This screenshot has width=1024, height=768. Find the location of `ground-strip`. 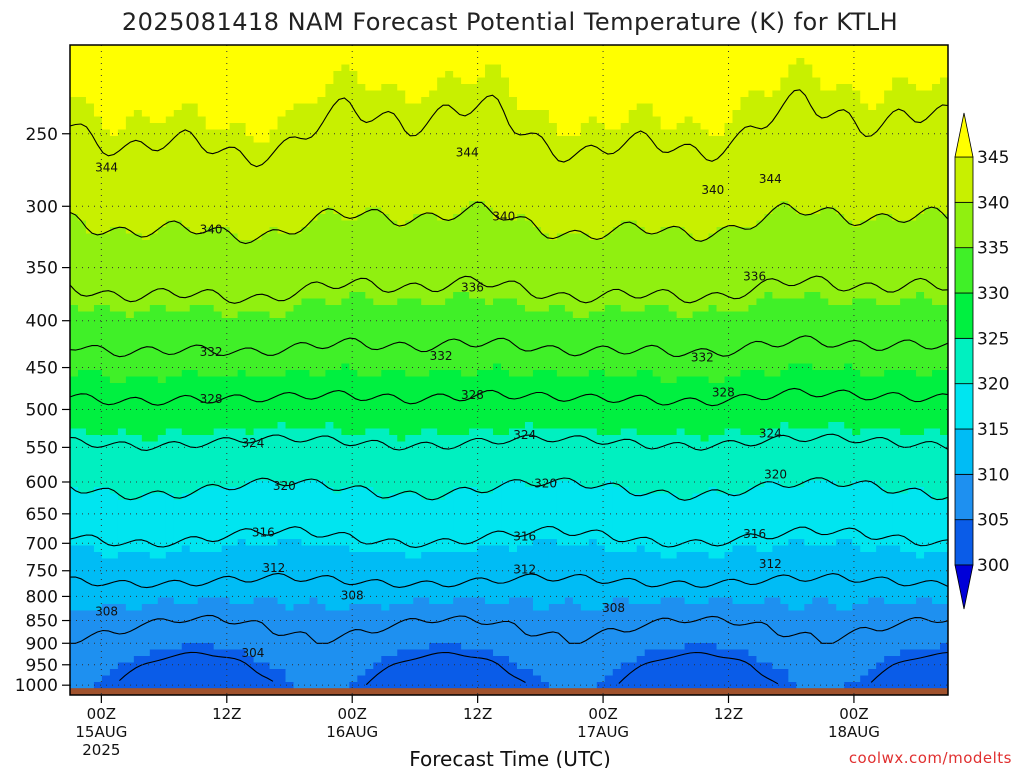

ground-strip is located at coordinates (509, 691).